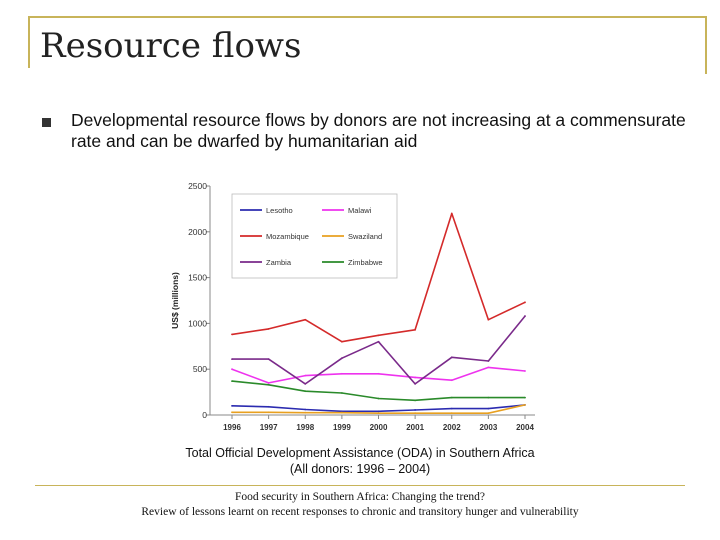  I want to click on legend-label-mozambique: Mozambique, so click(287, 236).